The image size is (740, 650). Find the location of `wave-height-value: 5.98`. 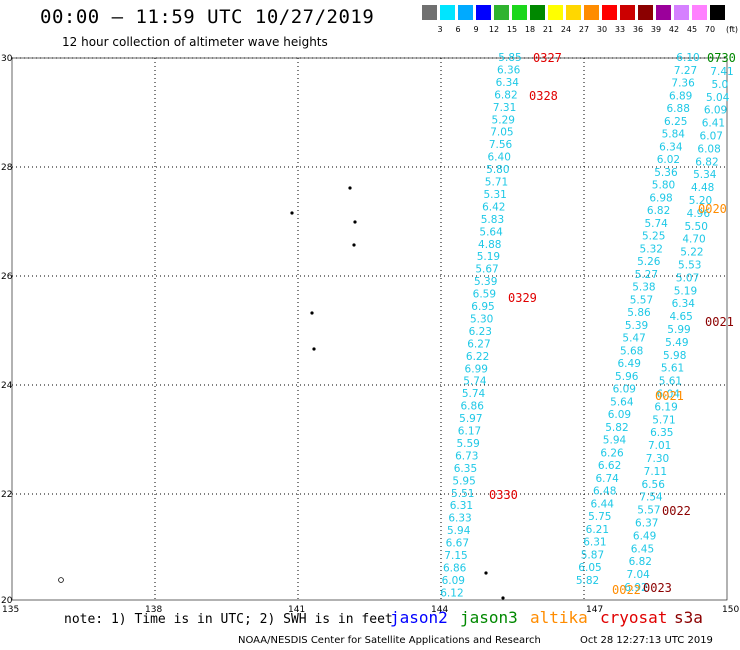

wave-height-value: 5.98 is located at coordinates (674, 356).